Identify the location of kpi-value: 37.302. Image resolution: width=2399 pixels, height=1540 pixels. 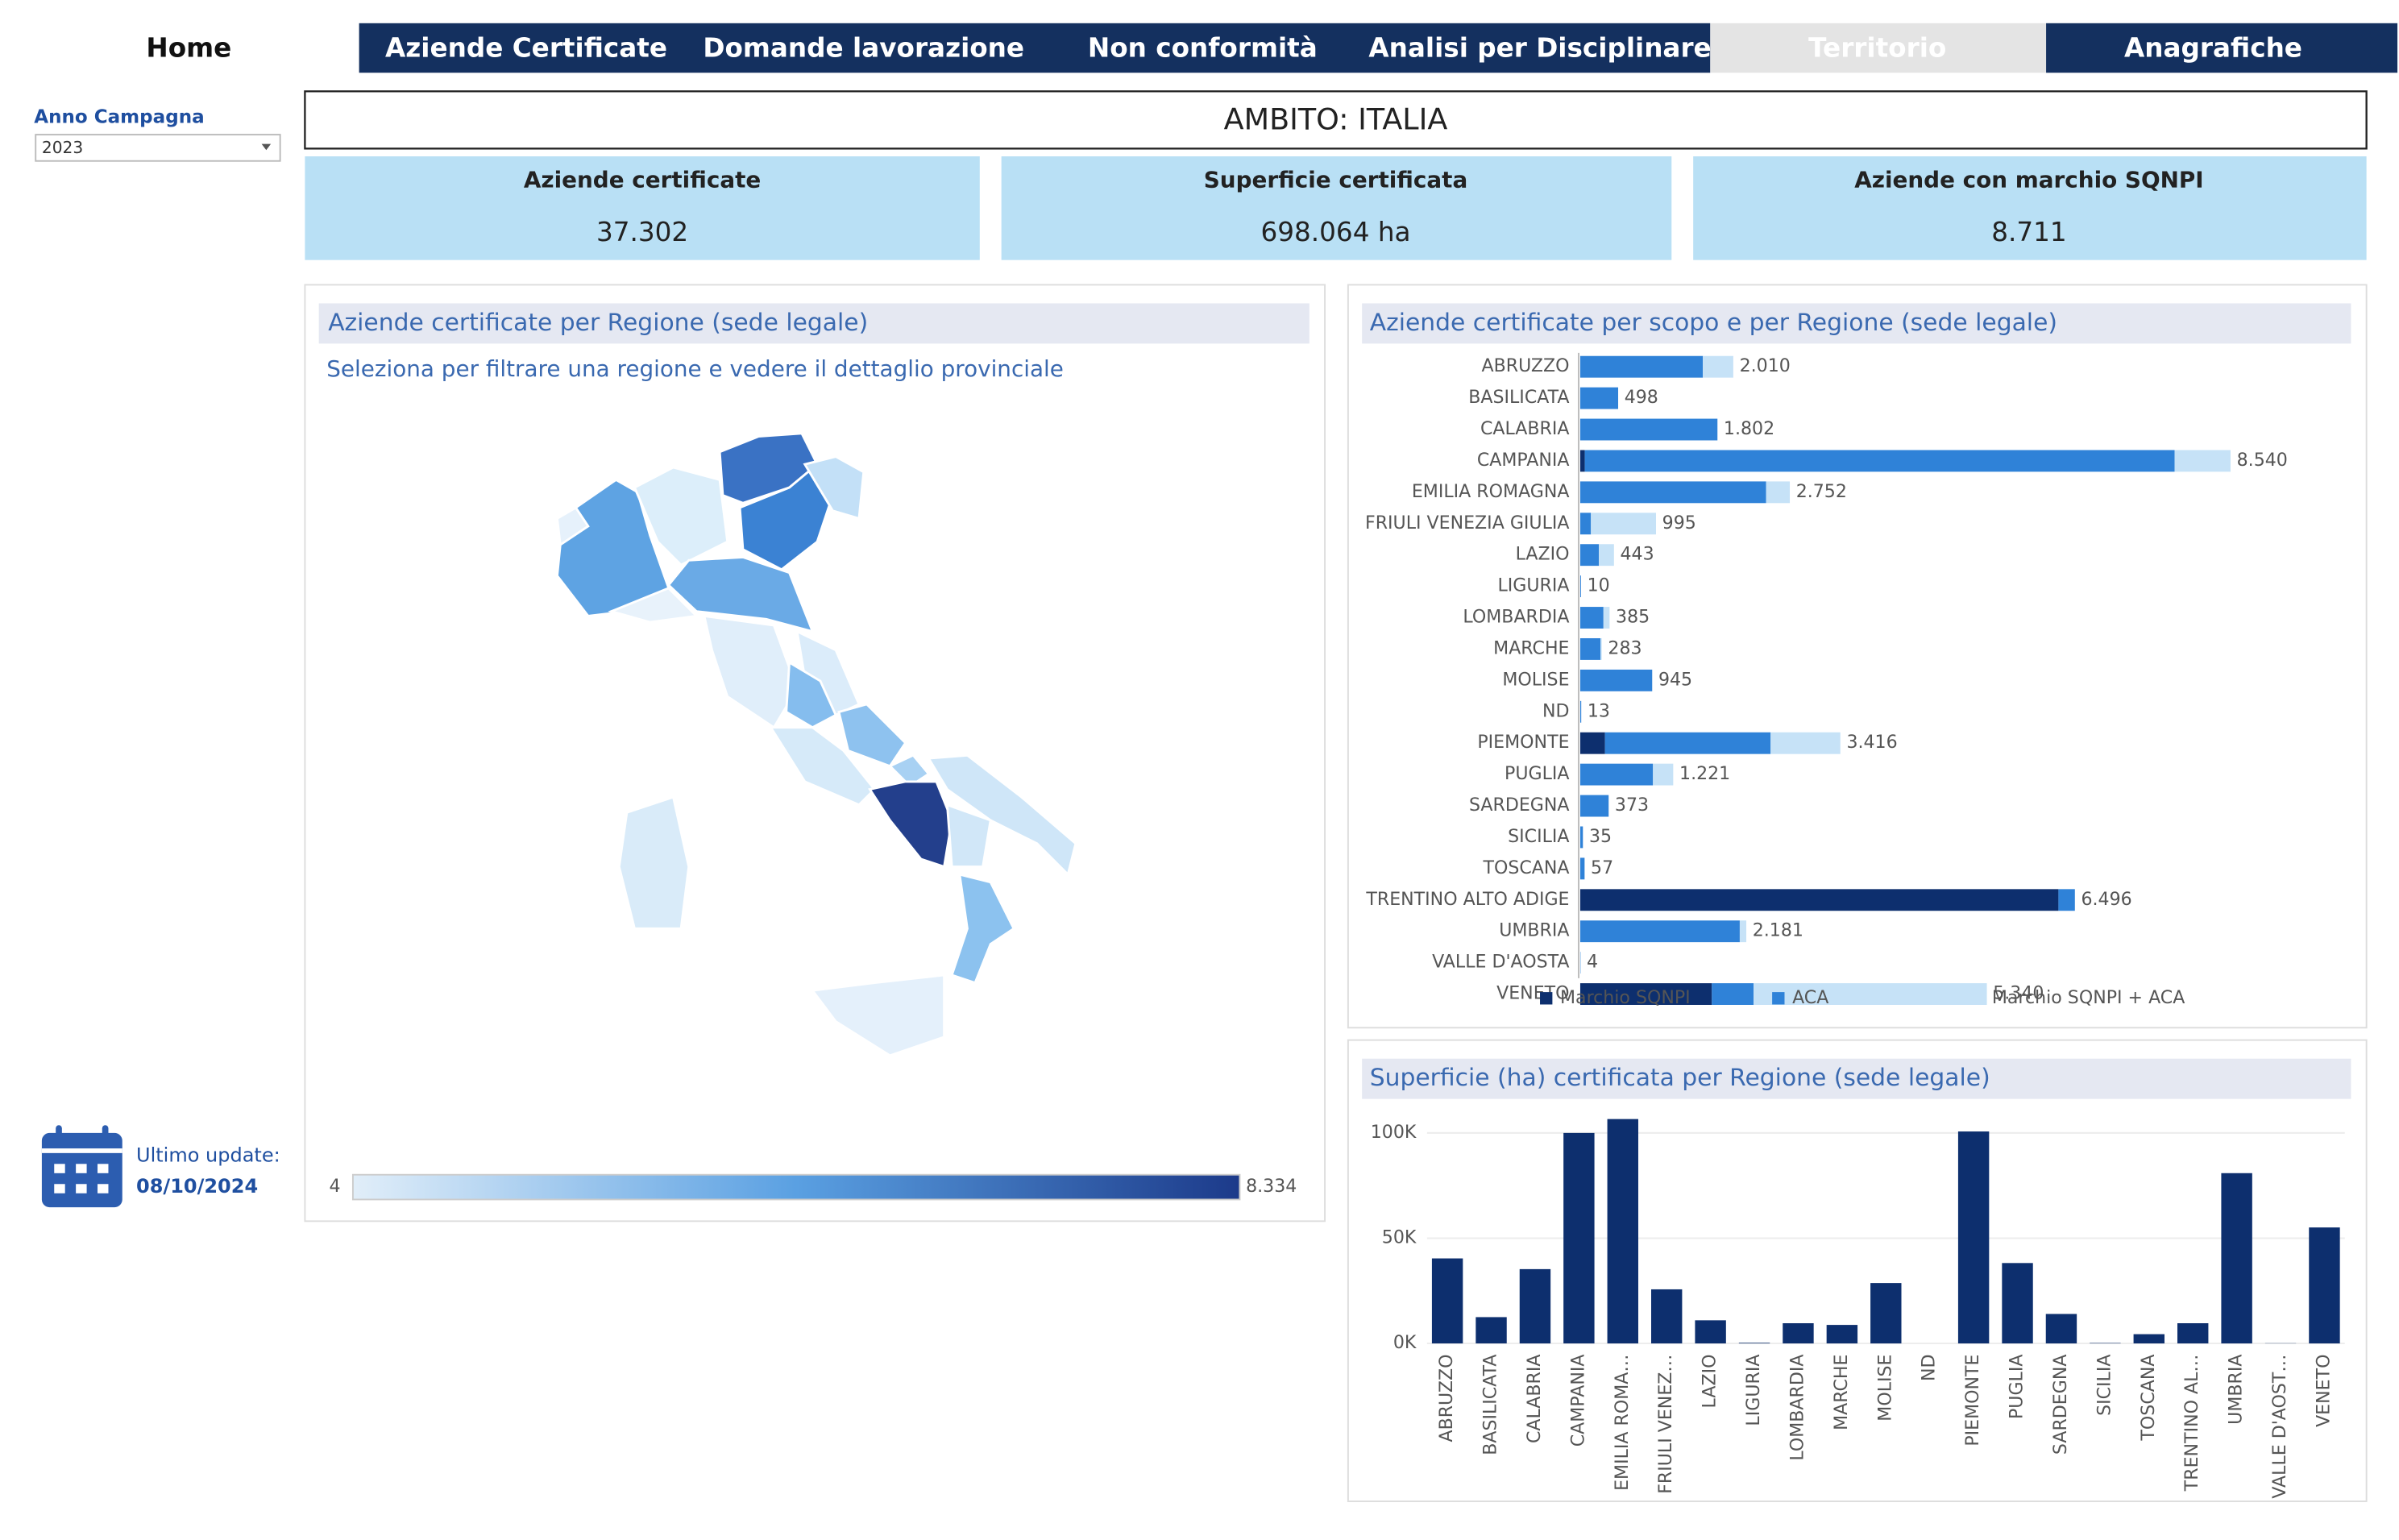
(642, 232).